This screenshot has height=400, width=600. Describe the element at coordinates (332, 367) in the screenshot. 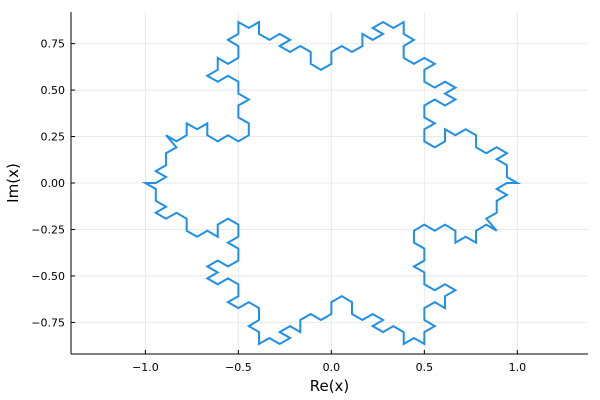

I see `x-tick-label: 0.0` at that location.